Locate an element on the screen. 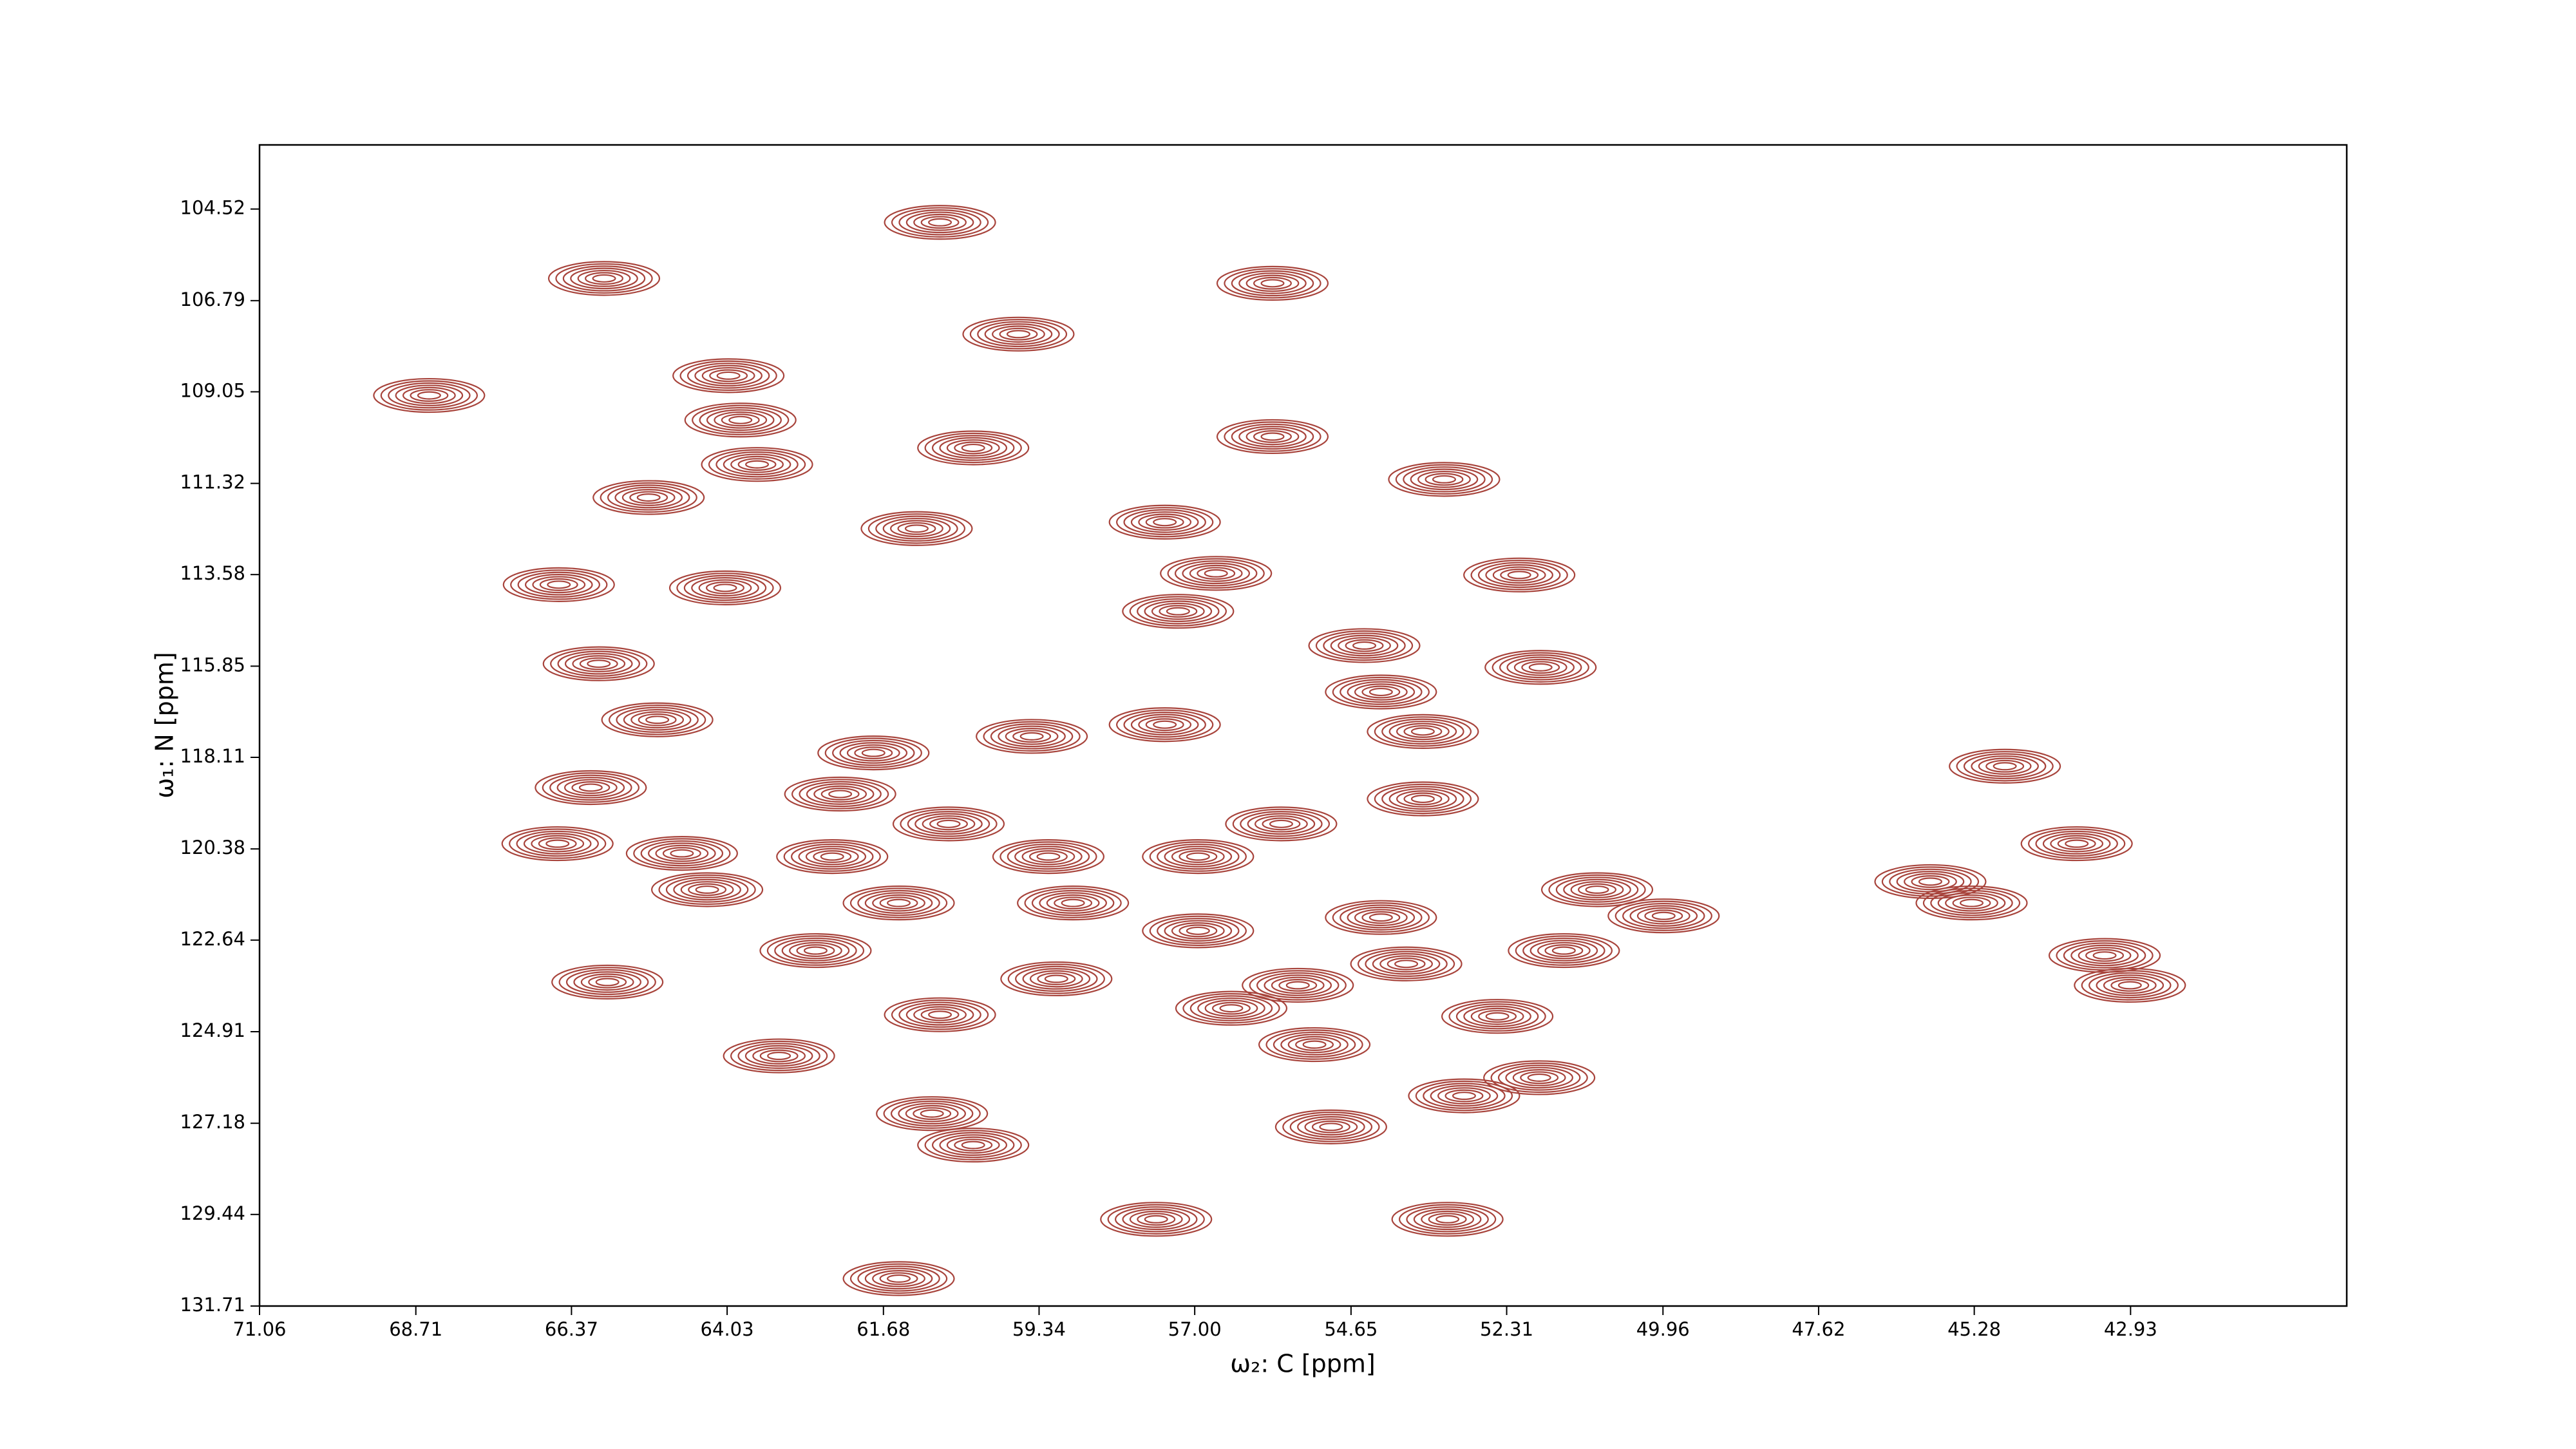 The width and height of the screenshot is (2576, 1449). x-tick-label: 47.62 is located at coordinates (1818, 1329).